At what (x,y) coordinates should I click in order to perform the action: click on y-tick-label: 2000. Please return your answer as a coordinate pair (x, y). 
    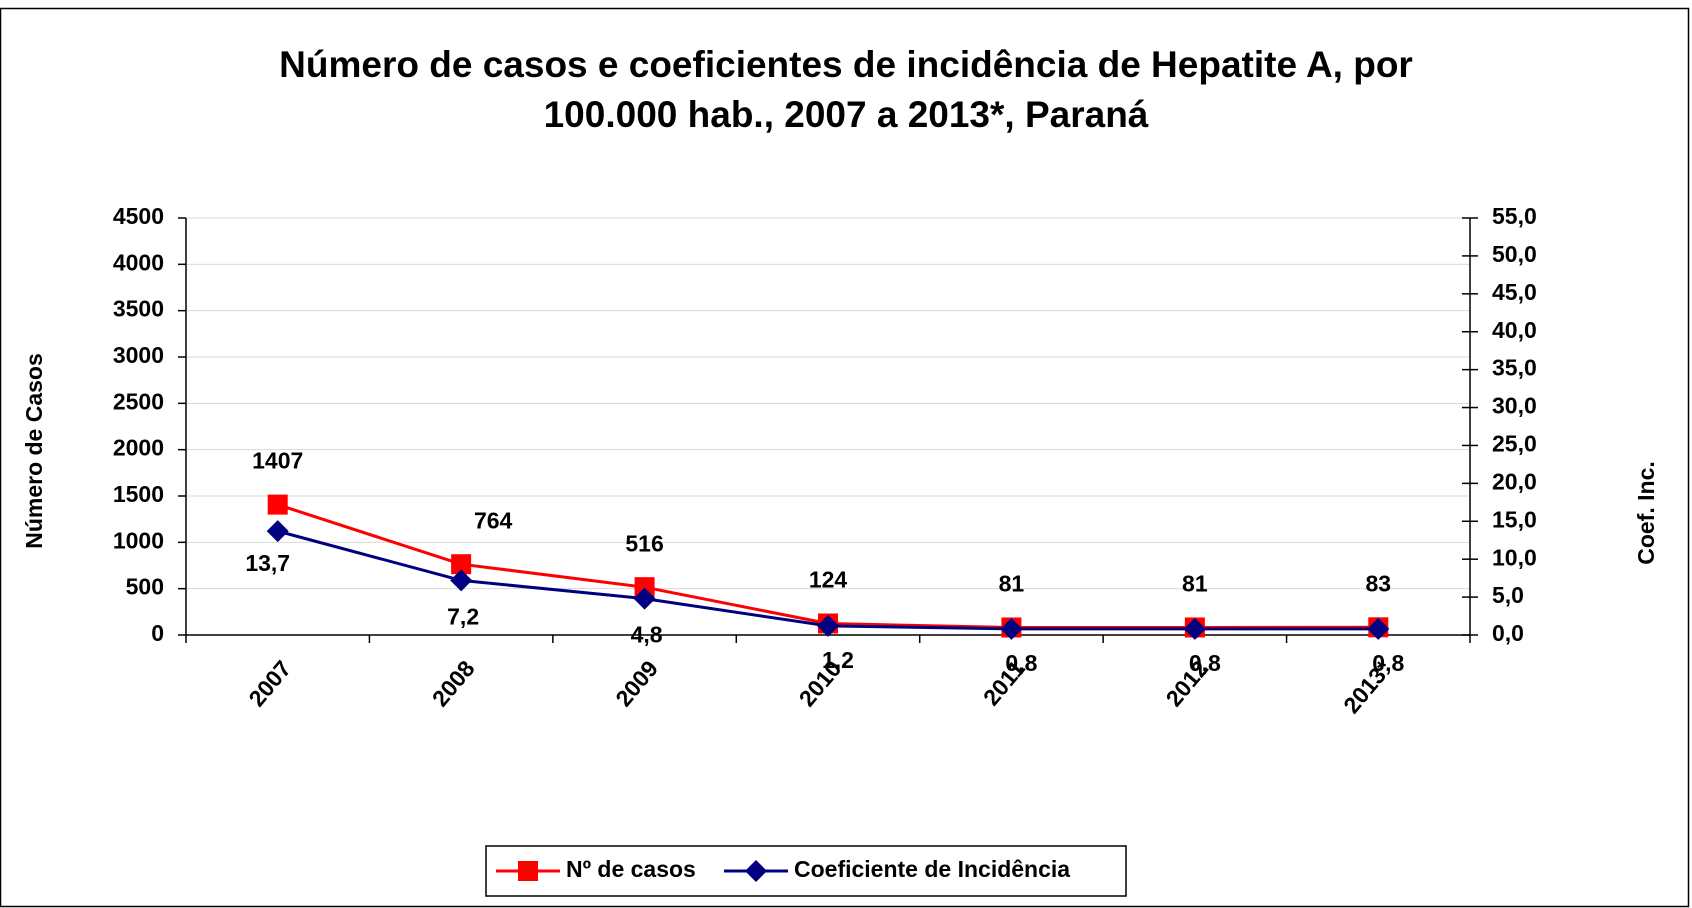
    Looking at the image, I should click on (138, 448).